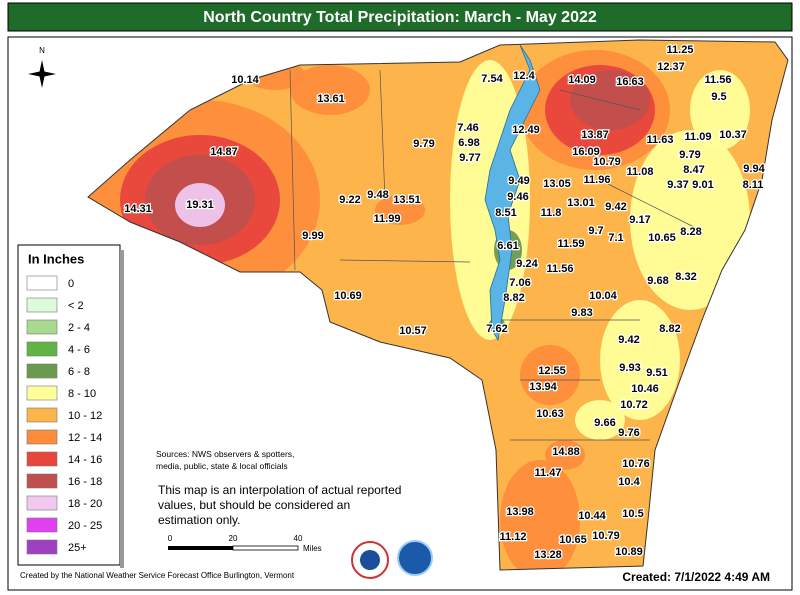 Image resolution: width=800 pixels, height=595 pixels. What do you see at coordinates (222, 466) in the screenshot?
I see `sources: media, public, state & local officials` at bounding box center [222, 466].